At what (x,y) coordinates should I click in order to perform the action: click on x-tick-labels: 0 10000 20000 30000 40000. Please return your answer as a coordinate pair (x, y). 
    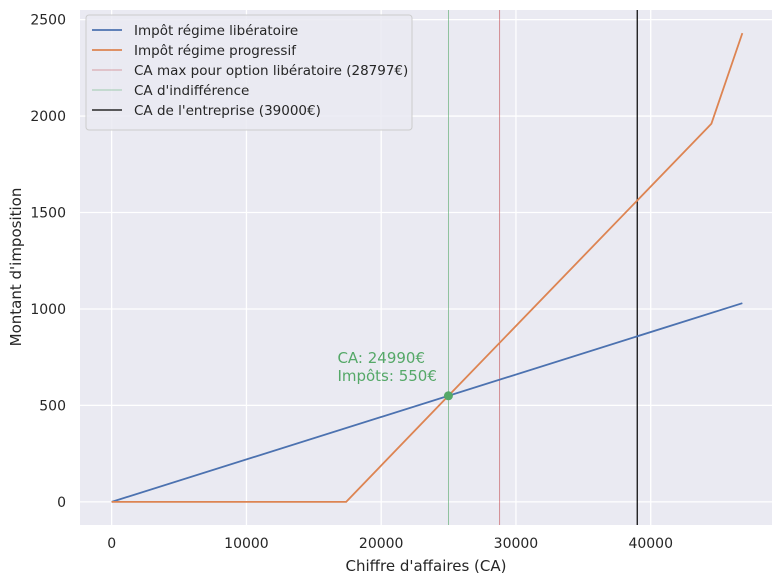
    Looking at the image, I should click on (390, 544).